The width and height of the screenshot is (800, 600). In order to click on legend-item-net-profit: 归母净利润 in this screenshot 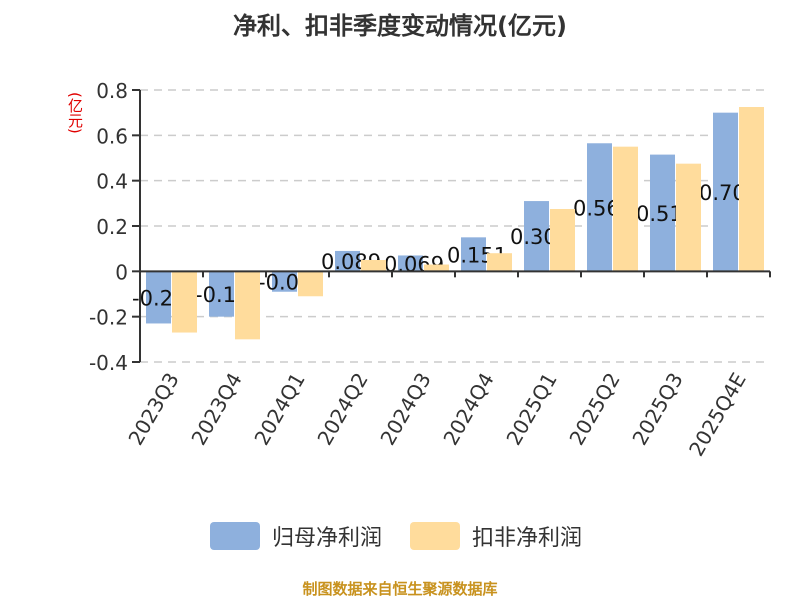, I will do `click(296, 536)`.